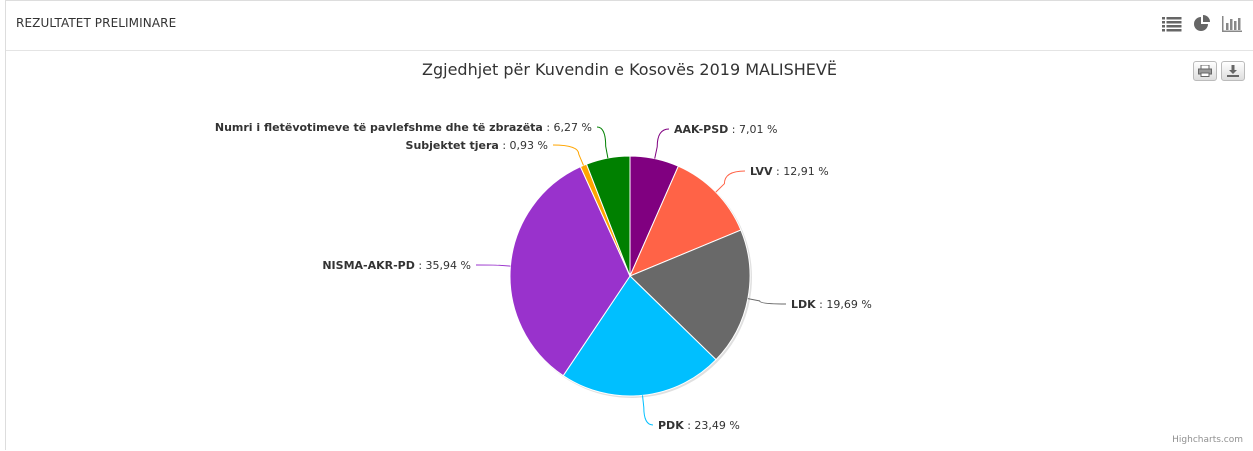 The image size is (1253, 451). I want to click on bar-chart-icon, so click(1232, 24).